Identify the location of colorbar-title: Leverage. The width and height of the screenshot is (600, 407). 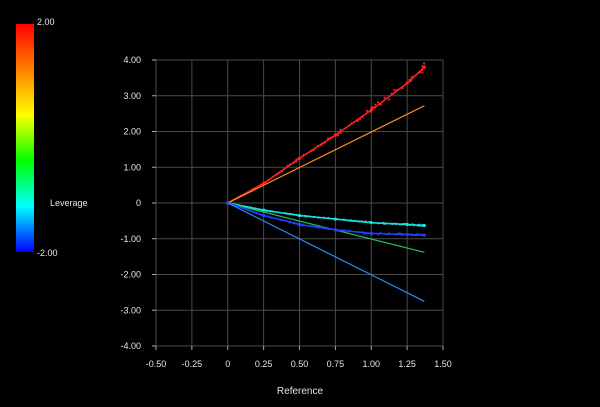
(69, 203).